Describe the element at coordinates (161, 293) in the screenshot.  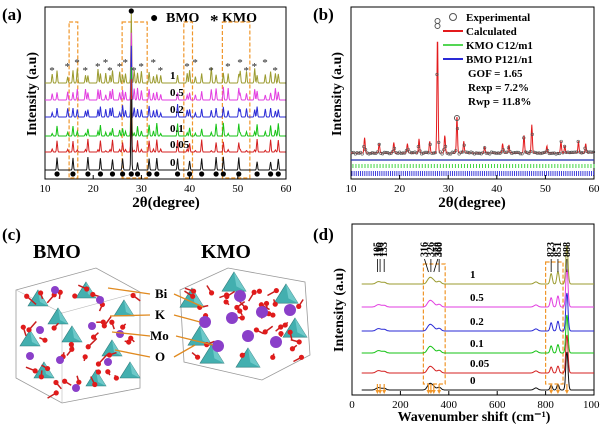
I see `atom-label-bi: Bi` at that location.